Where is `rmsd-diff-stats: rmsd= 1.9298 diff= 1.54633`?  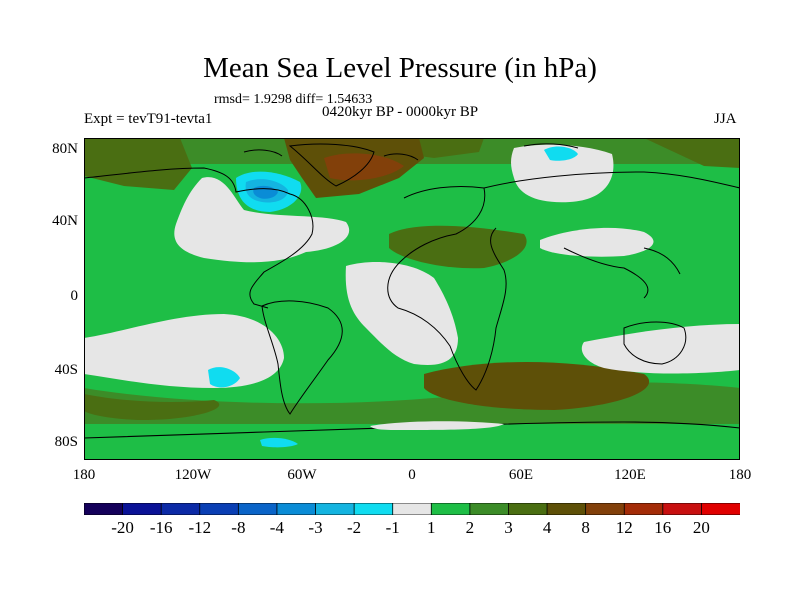 rmsd-diff-stats: rmsd= 1.9298 diff= 1.54633 is located at coordinates (293, 99).